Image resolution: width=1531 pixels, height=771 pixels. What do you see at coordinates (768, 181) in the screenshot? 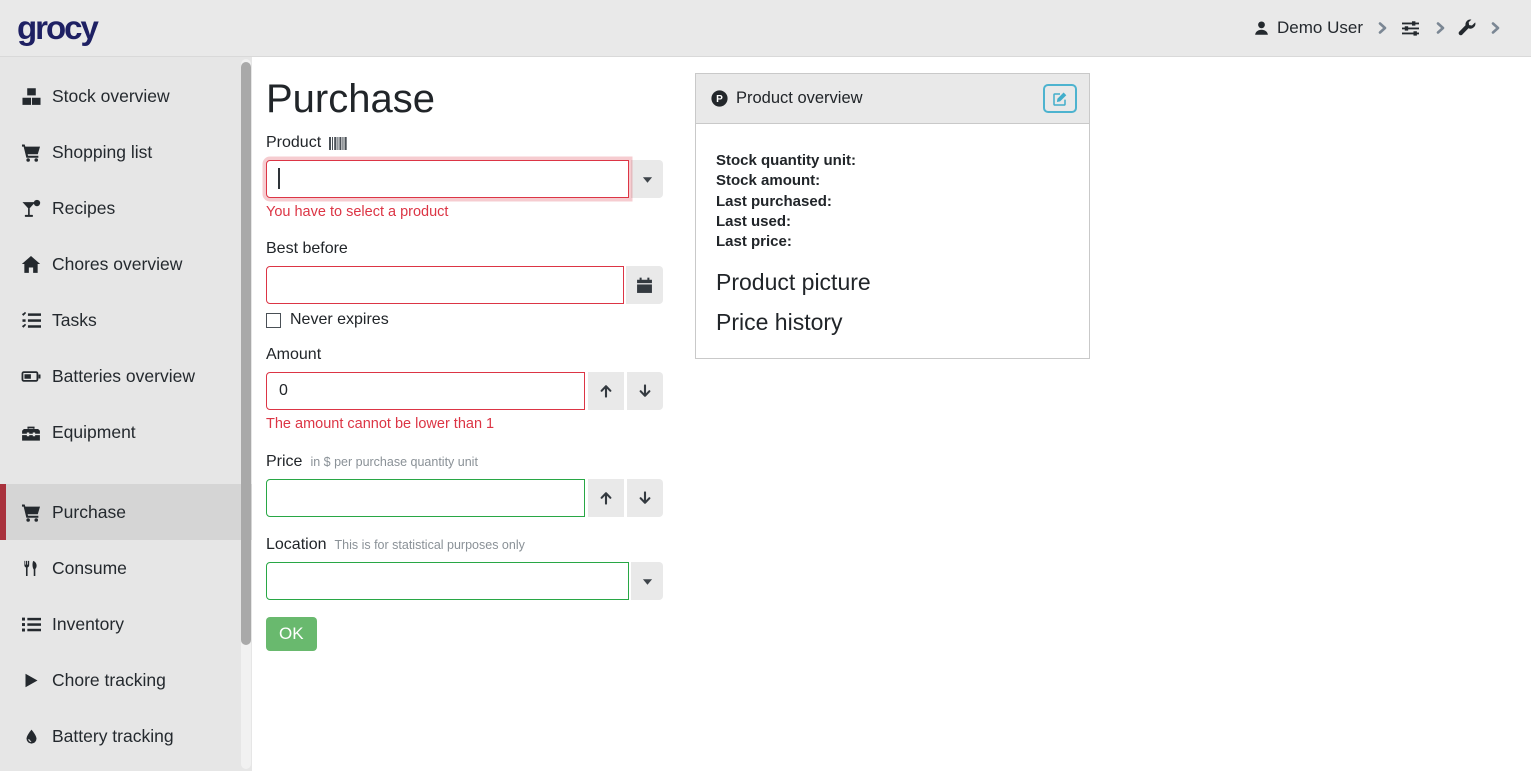
I see `stock-amount-label: Stock amount:` at bounding box center [768, 181].